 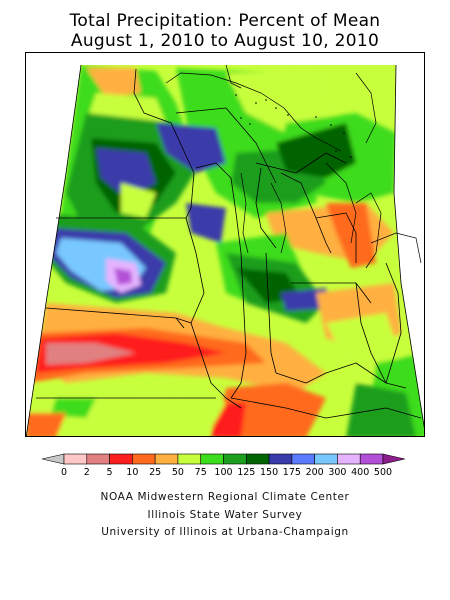 What do you see at coordinates (223, 472) in the screenshot?
I see `legend-tick-label: 100` at bounding box center [223, 472].